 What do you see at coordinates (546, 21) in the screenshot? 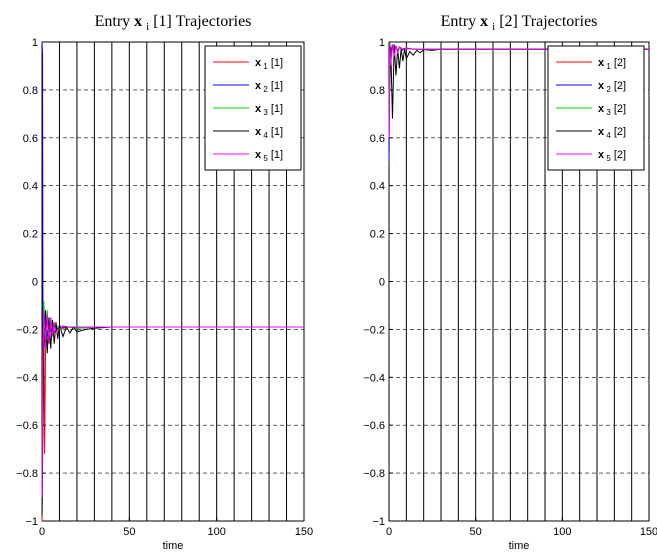
I see `title-suffix: [2] Trajectories` at bounding box center [546, 21].